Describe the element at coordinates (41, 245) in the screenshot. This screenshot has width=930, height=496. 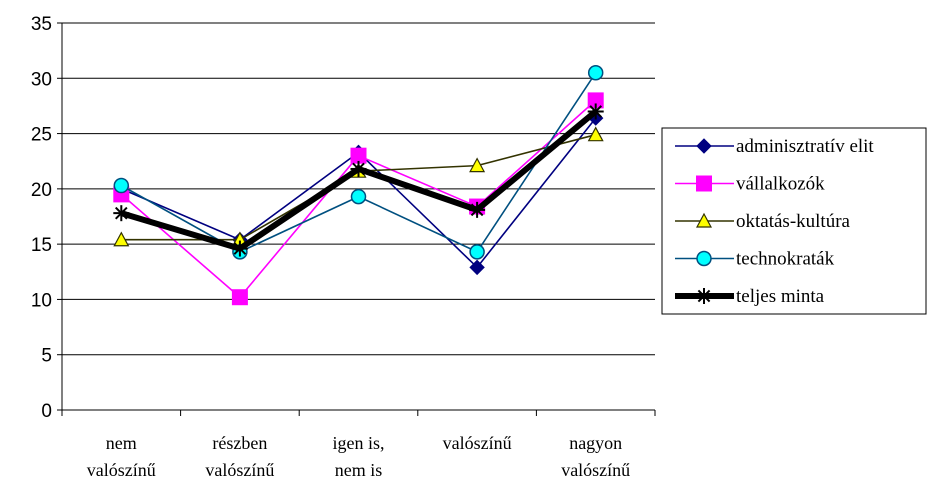
I see `y-tick-label: 15` at that location.